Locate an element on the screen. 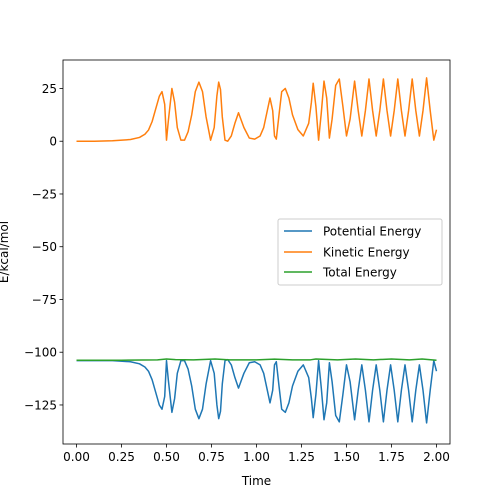 Image resolution: width=500 pixels, height=500 pixels. x-tick-label: 0.25 is located at coordinates (121, 457).